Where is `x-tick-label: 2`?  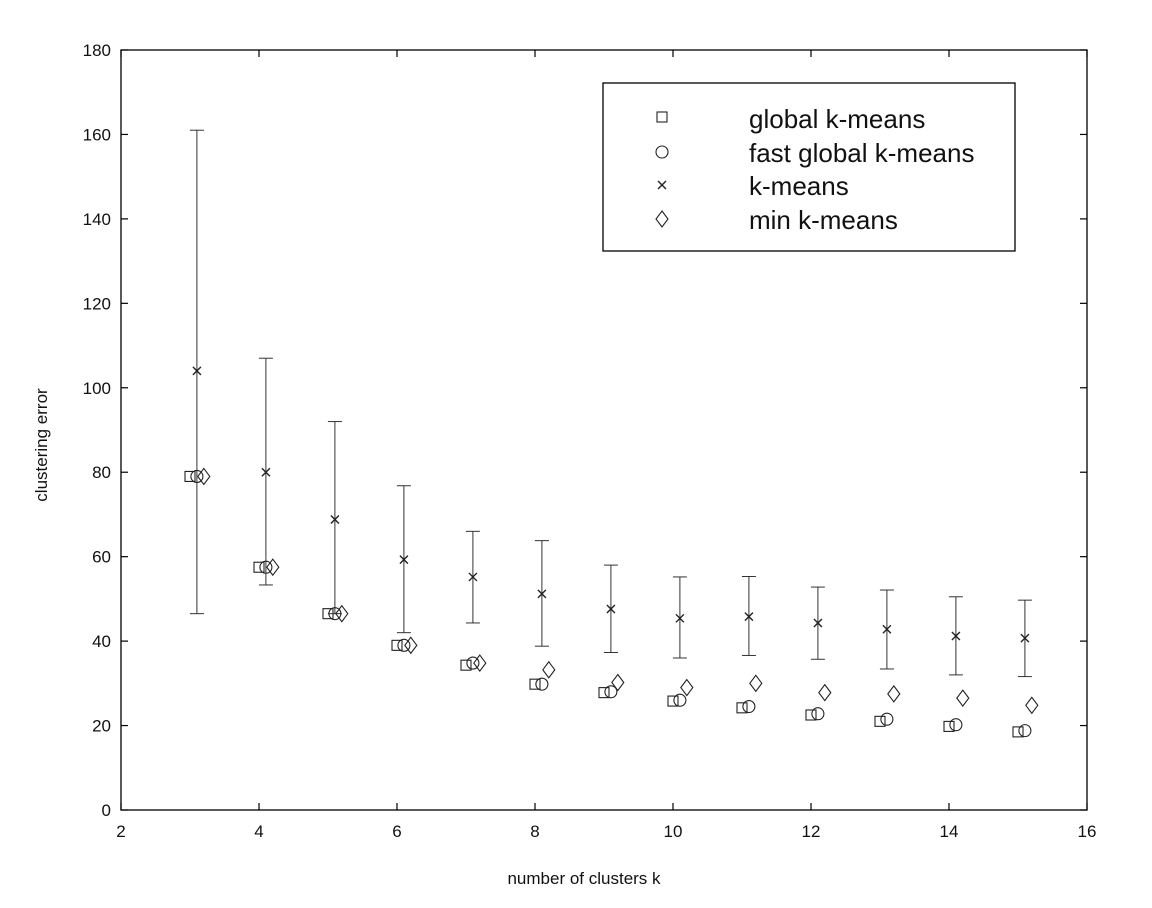 x-tick-label: 2 is located at coordinates (120, 831).